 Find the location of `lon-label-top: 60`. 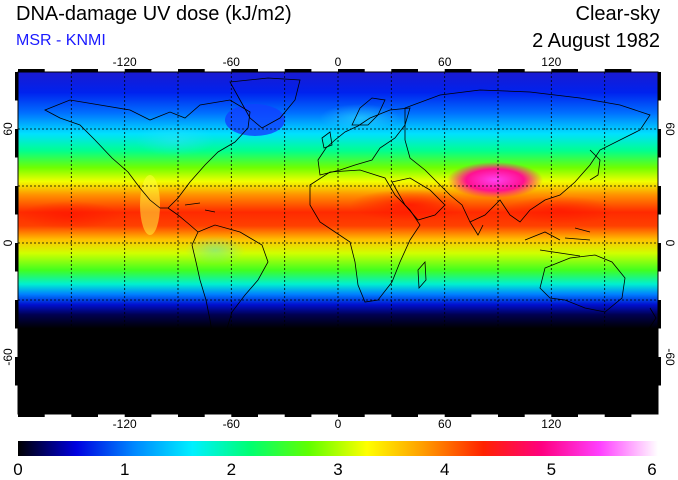

lon-label-top: 60 is located at coordinates (445, 62).